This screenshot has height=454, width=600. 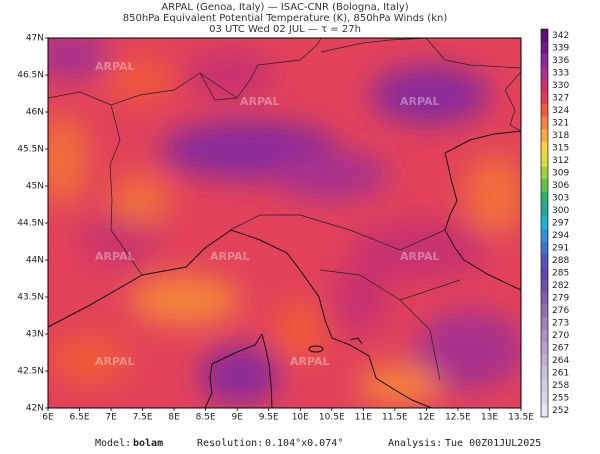 I want to click on colorbar-label: 276, so click(x=560, y=311).